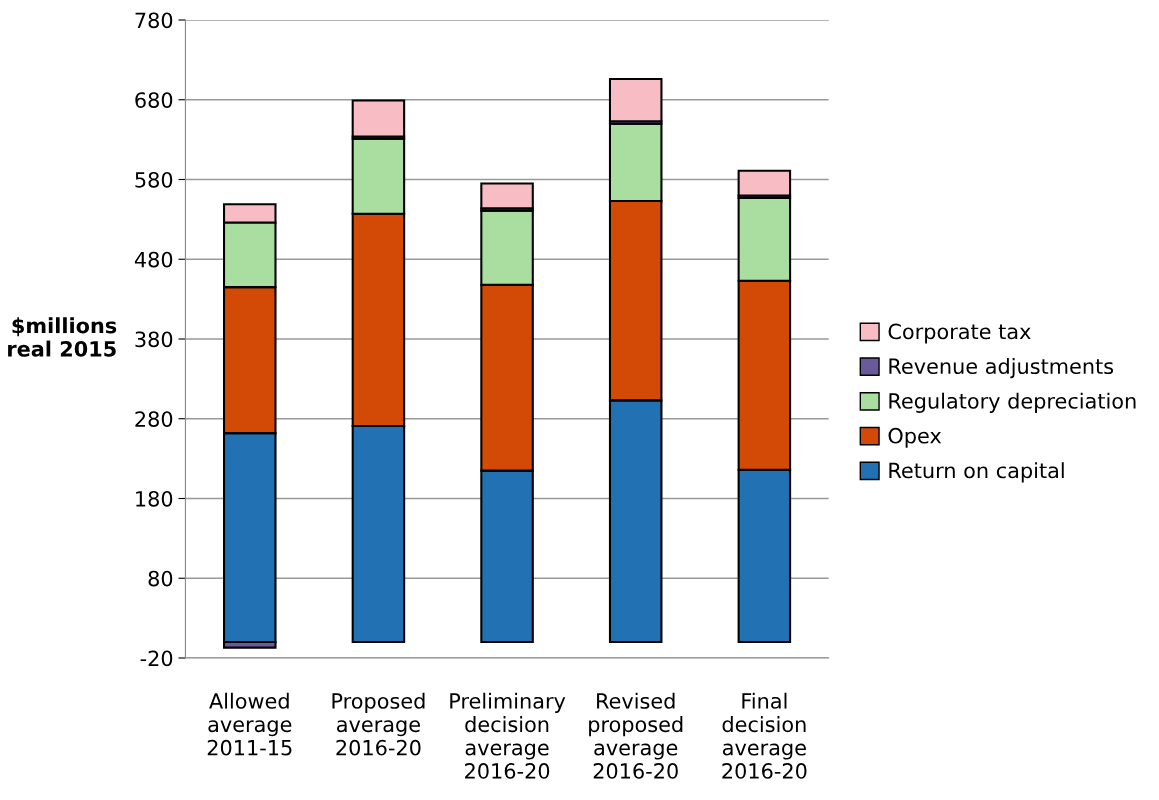 Image resolution: width=1159 pixels, height=800 pixels. What do you see at coordinates (959, 333) in the screenshot?
I see `legend-label: Corporate tax` at bounding box center [959, 333].